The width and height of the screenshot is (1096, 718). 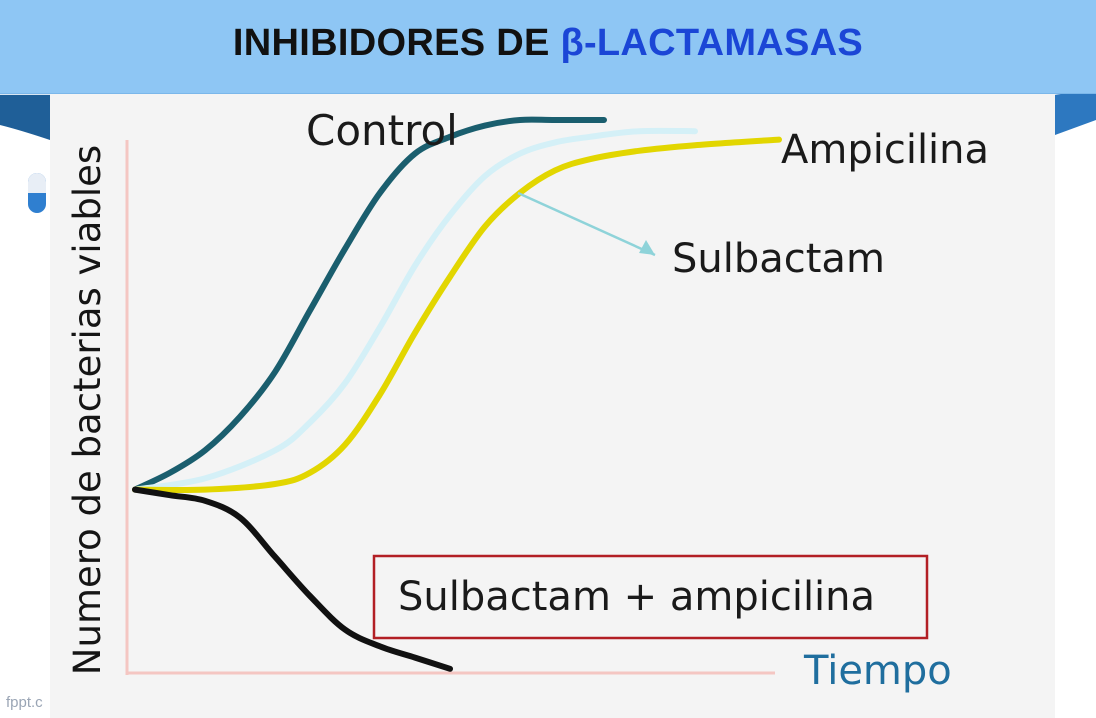 I want to click on series-line-sulbactam-ampicilina, so click(x=292, y=579).